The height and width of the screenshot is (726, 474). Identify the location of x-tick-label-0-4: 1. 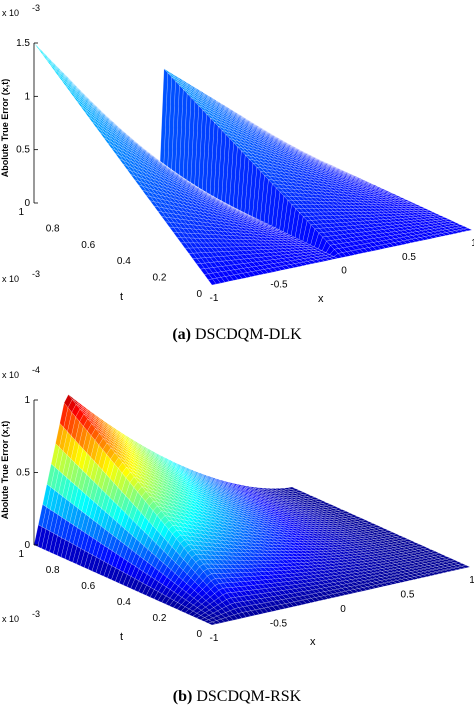
(472, 243).